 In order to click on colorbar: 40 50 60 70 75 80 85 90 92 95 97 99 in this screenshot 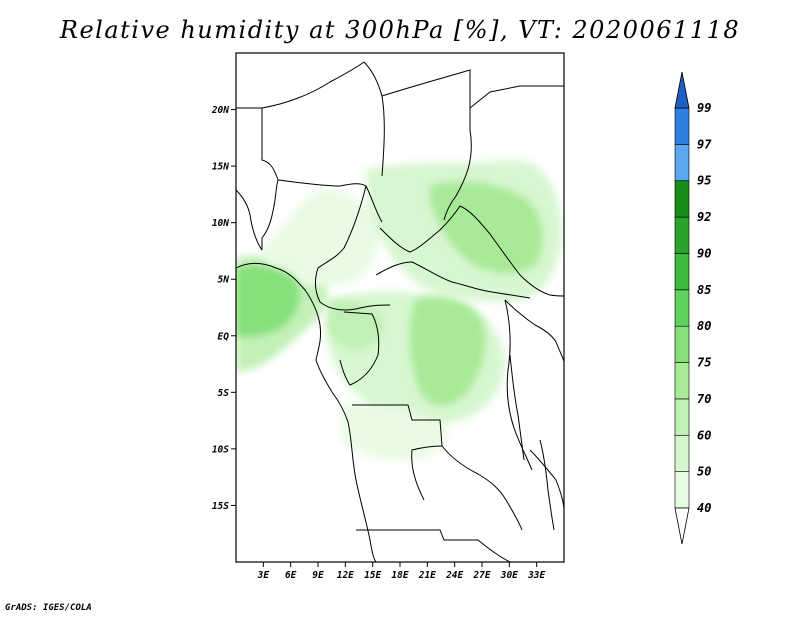, I will do `click(693, 308)`.